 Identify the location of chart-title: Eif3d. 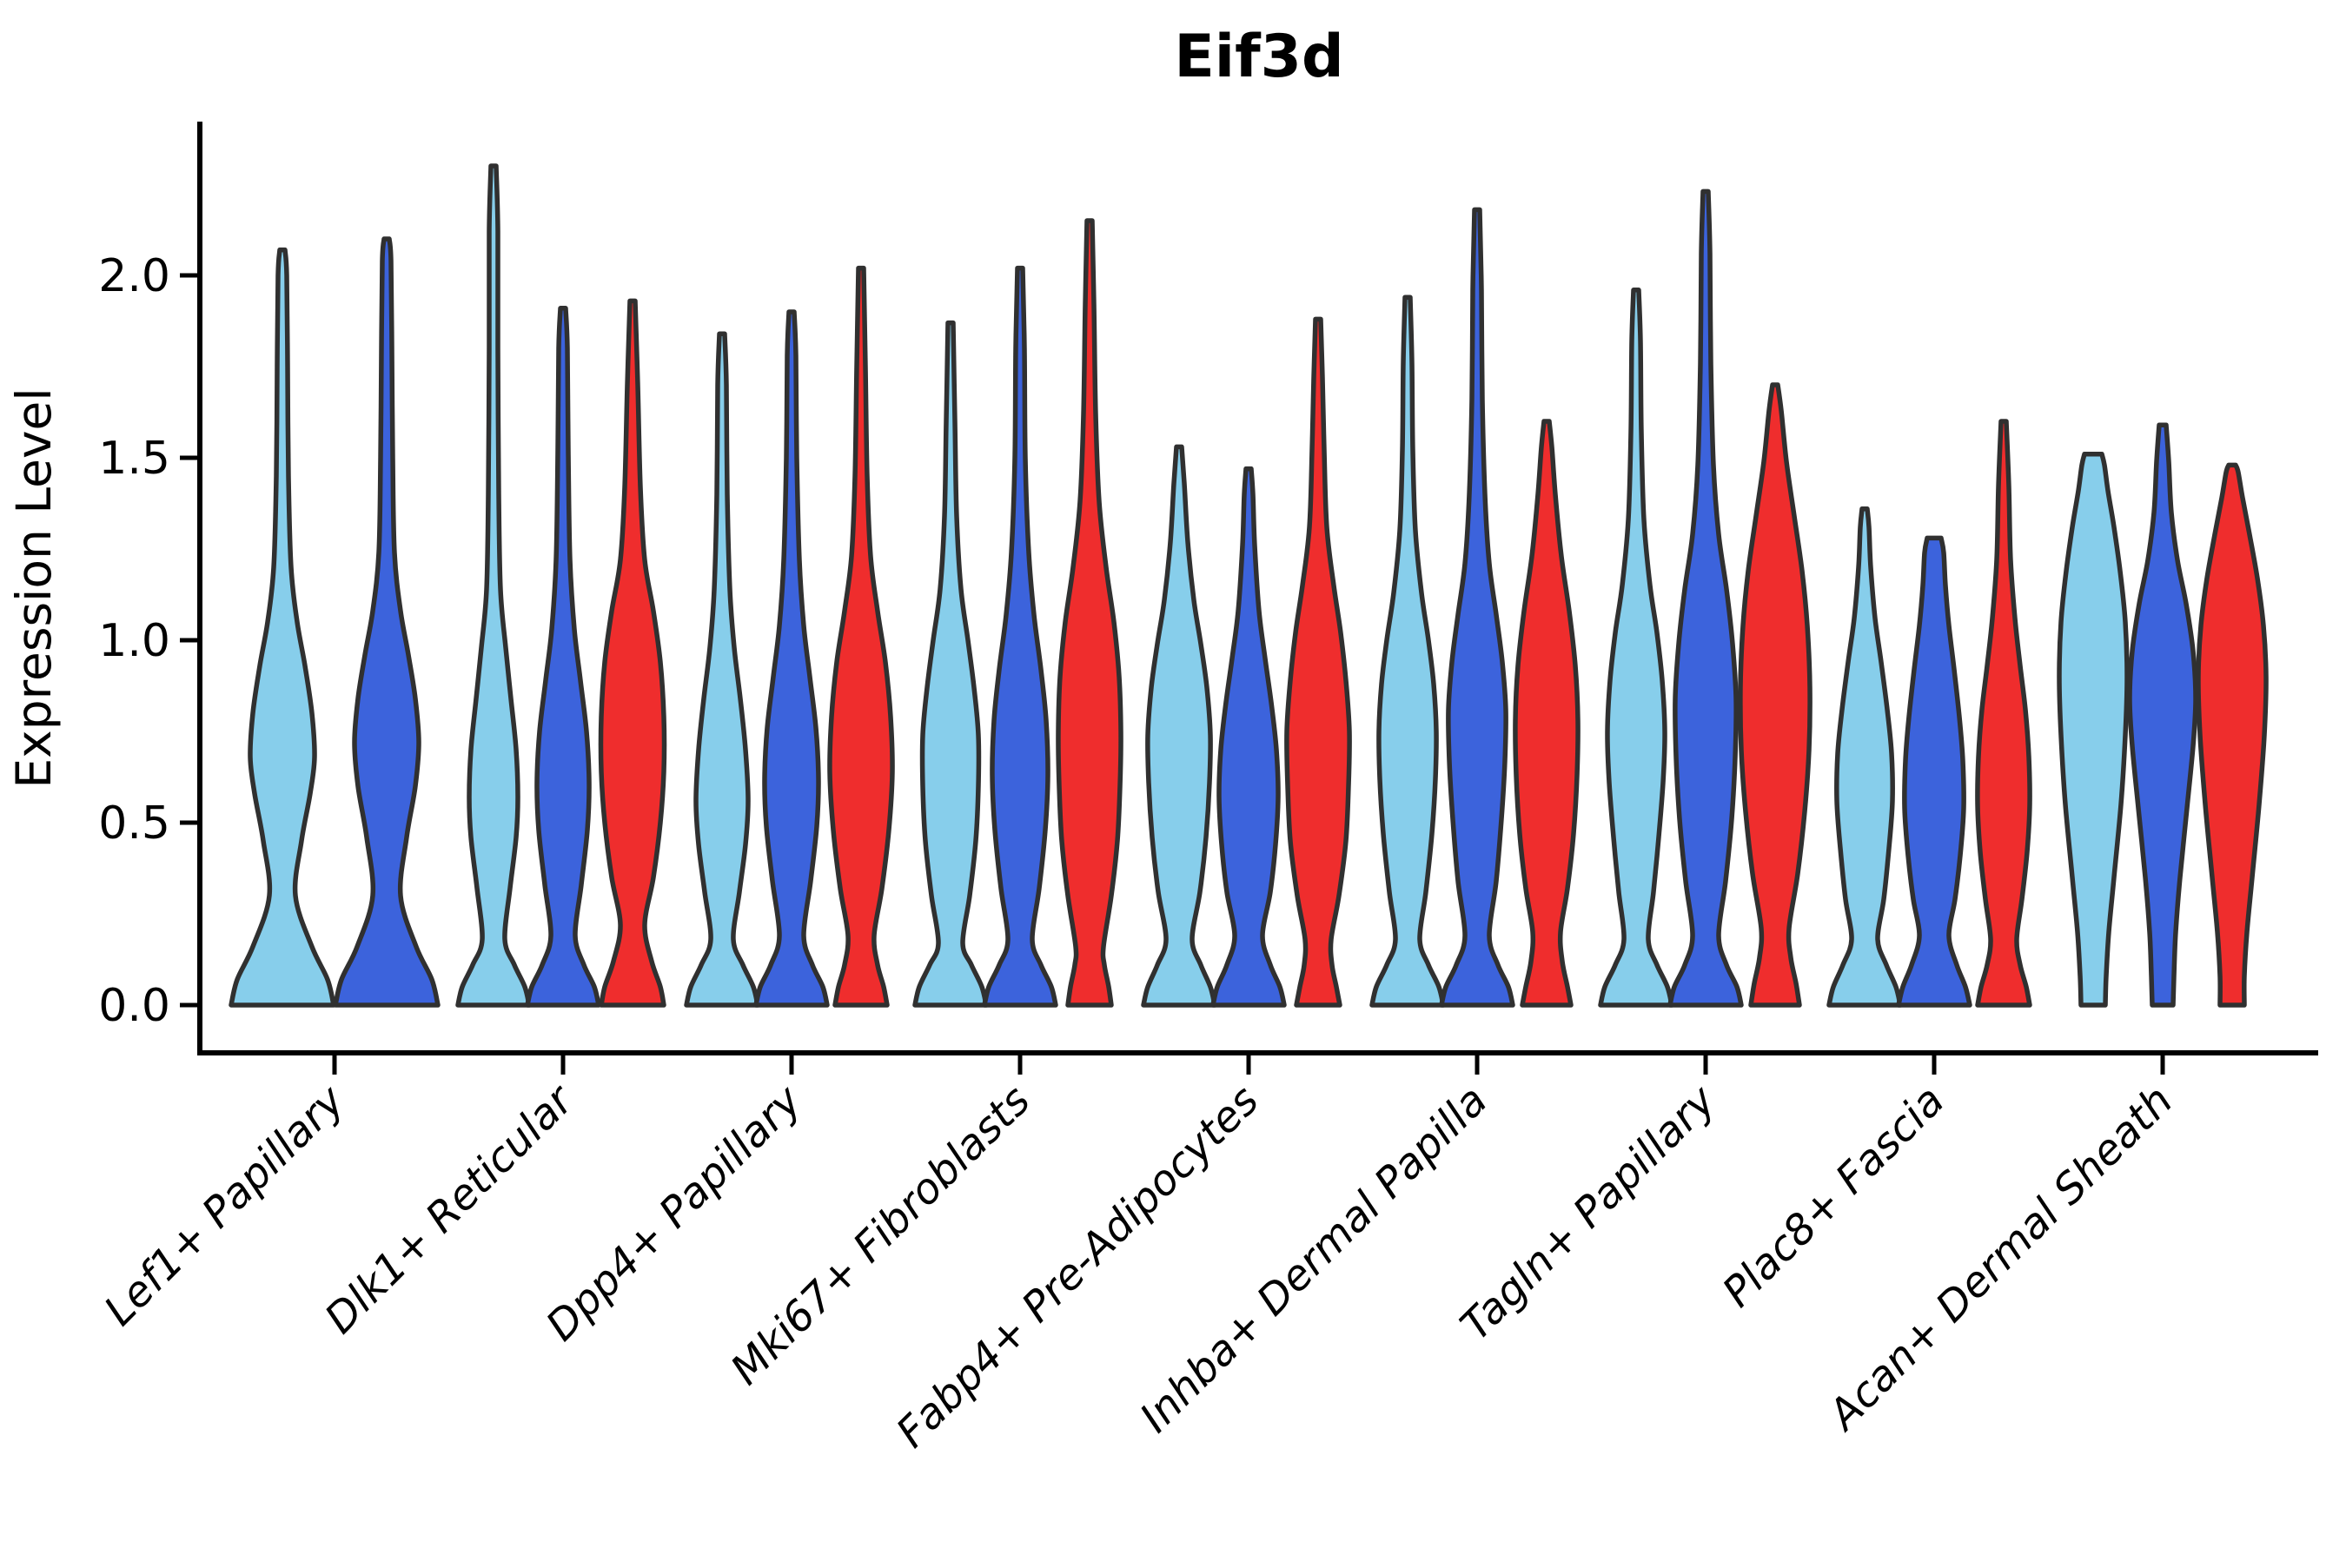
(1258, 57).